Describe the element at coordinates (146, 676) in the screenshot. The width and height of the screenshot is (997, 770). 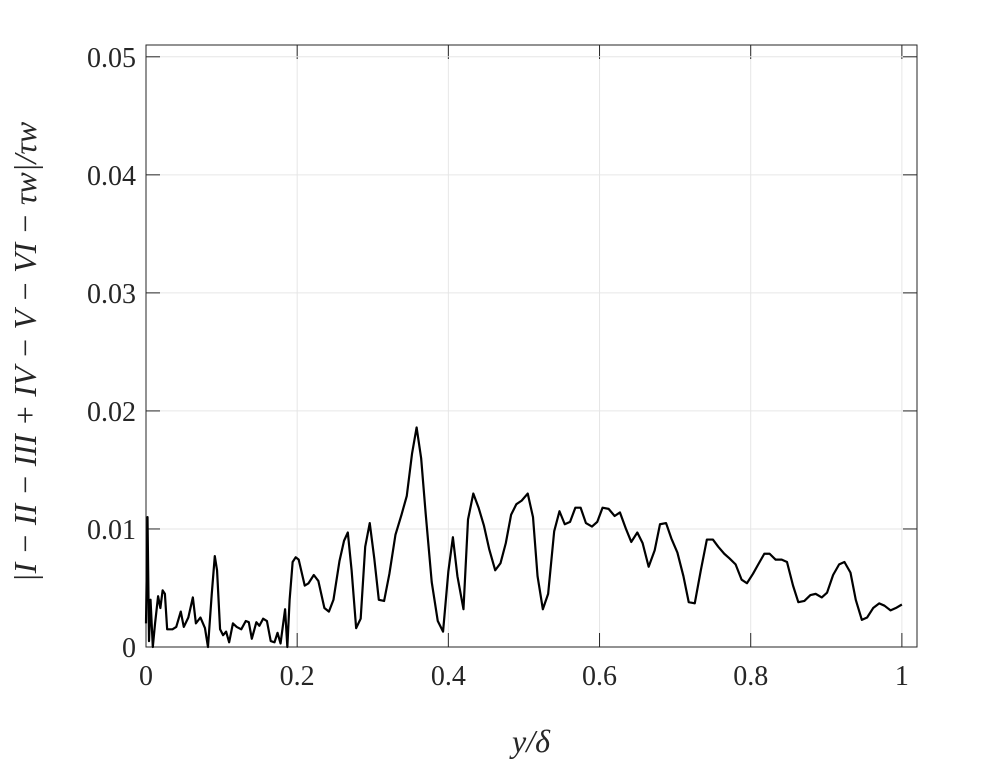
I see `x-tick-label: 0` at that location.